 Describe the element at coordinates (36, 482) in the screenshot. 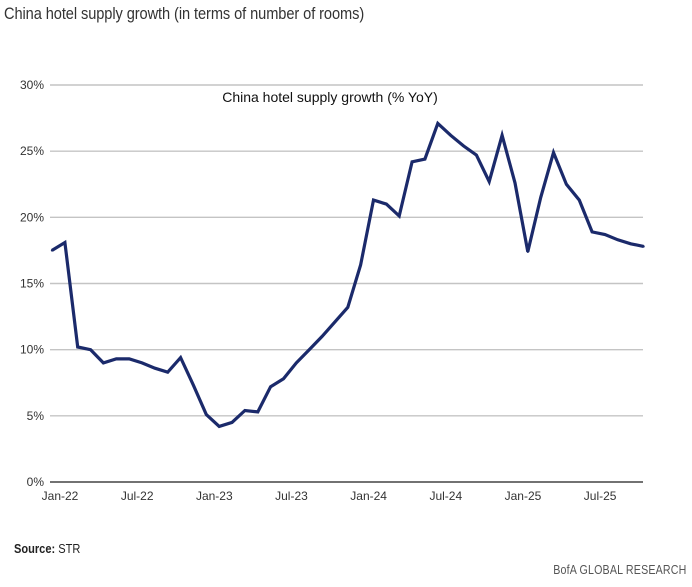

I see `y-tick-label: 0%` at that location.